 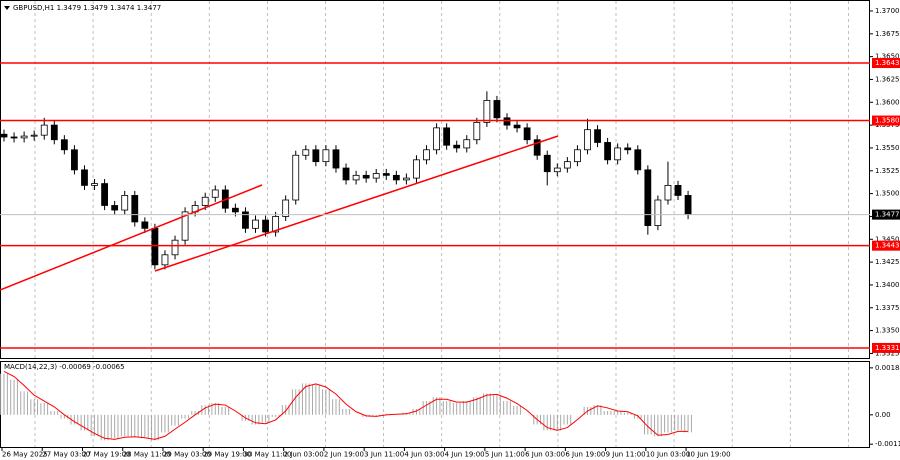 I want to click on y-tick-label: 1.3525, so click(x=887, y=171).